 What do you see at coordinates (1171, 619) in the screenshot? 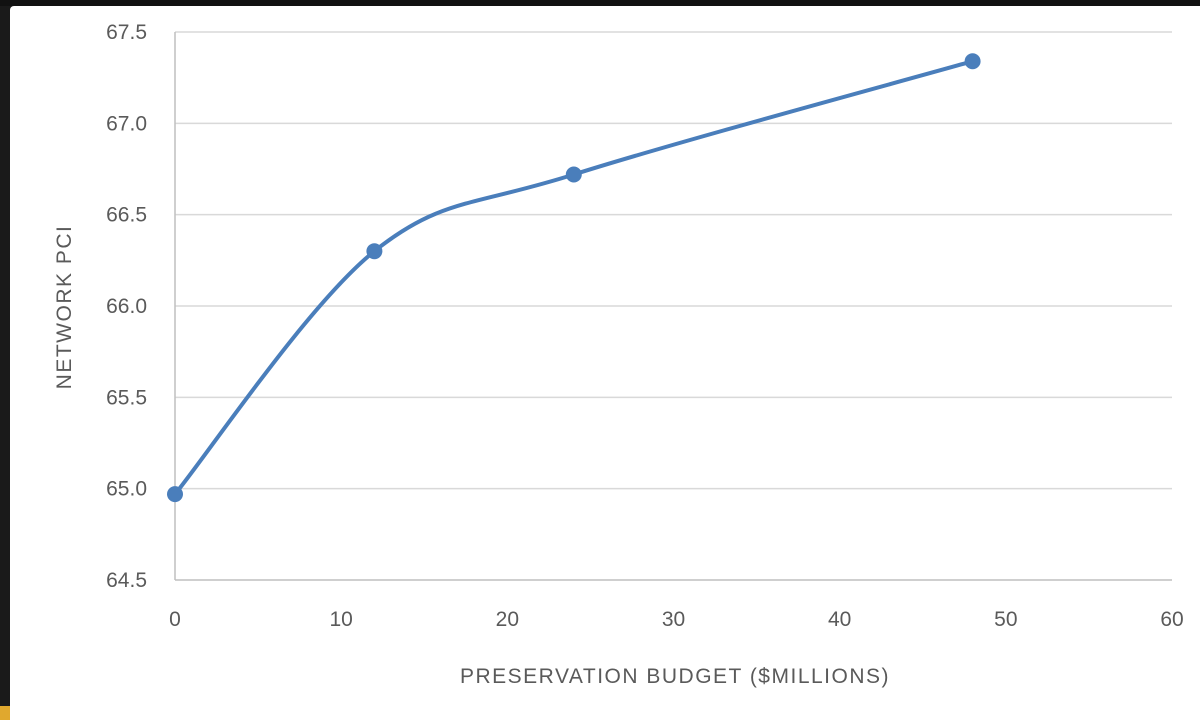
I see `x-tick-label: 60` at bounding box center [1171, 619].